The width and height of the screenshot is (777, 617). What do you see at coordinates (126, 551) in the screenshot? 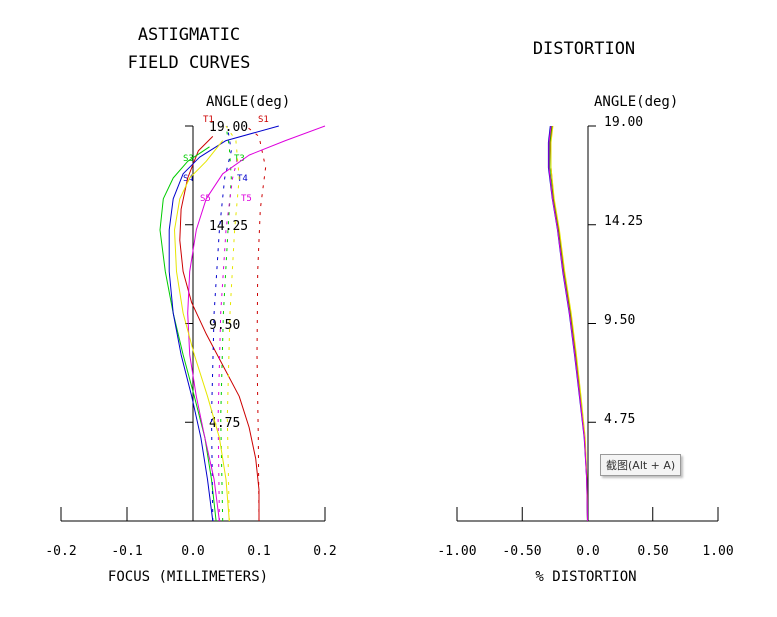
I see `astig-x-tick-label: -0.1` at bounding box center [126, 551].